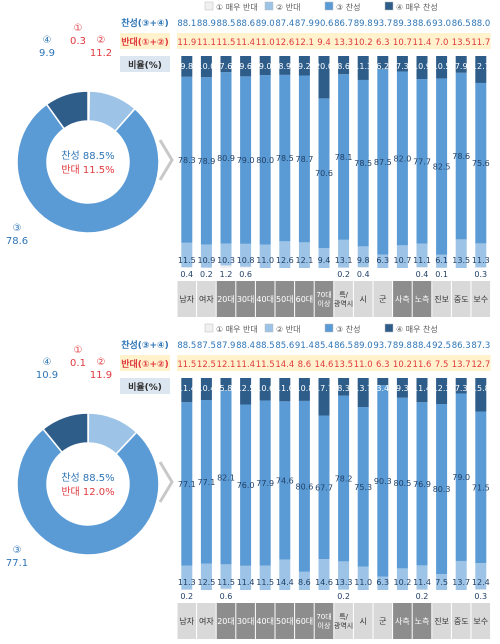  I want to click on category-label: 50대, so click(285, 299).